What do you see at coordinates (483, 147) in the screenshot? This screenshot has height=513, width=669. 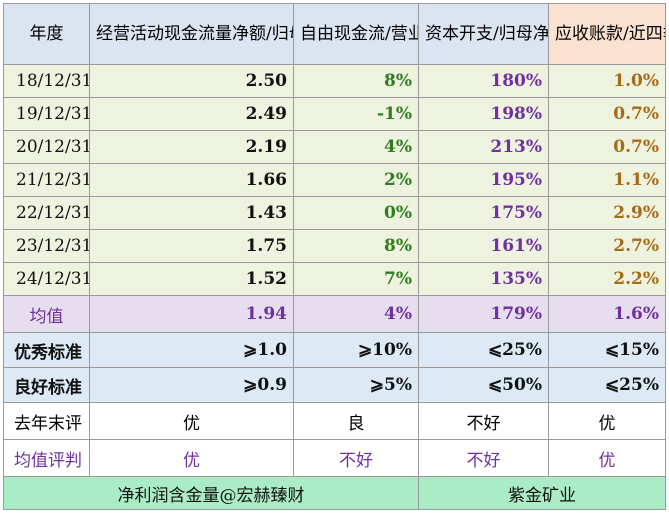 I see `capex-ratio-cell: 213%` at bounding box center [483, 147].